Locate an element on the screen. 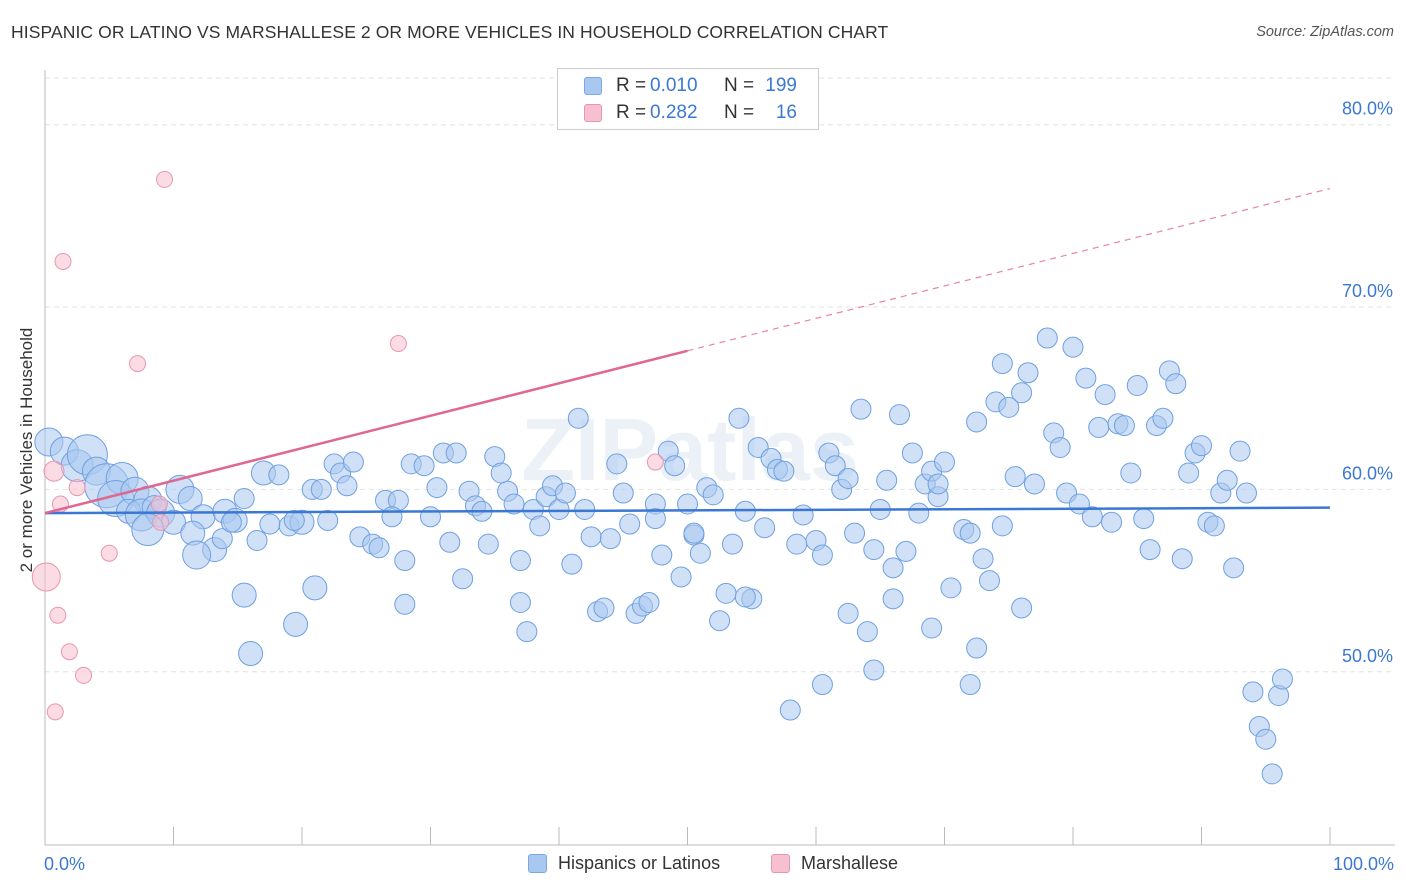 The width and height of the screenshot is (1406, 892). n-label: N = is located at coordinates (739, 85).